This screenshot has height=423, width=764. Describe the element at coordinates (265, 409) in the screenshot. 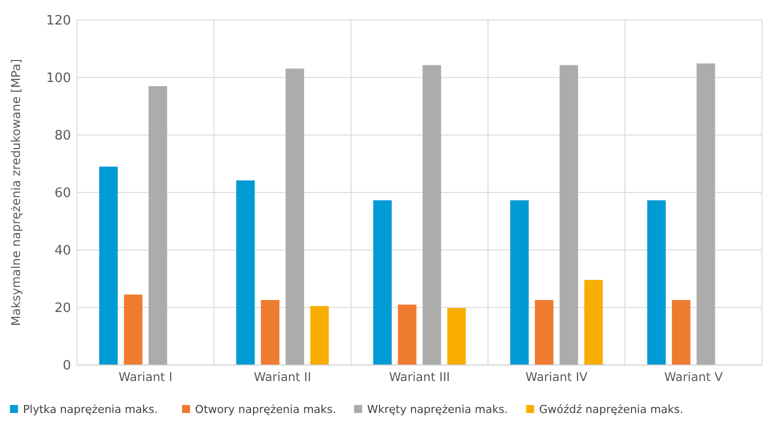

I see `legend-label: Otwory naprężenia maks.` at that location.